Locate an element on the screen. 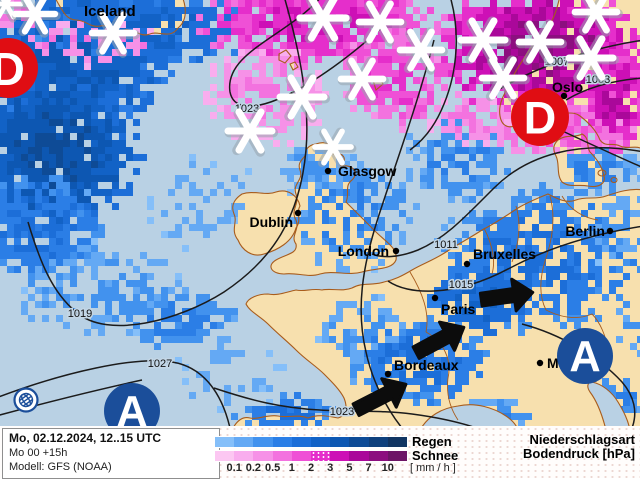  legend-tick: 0.2 is located at coordinates (253, 468).